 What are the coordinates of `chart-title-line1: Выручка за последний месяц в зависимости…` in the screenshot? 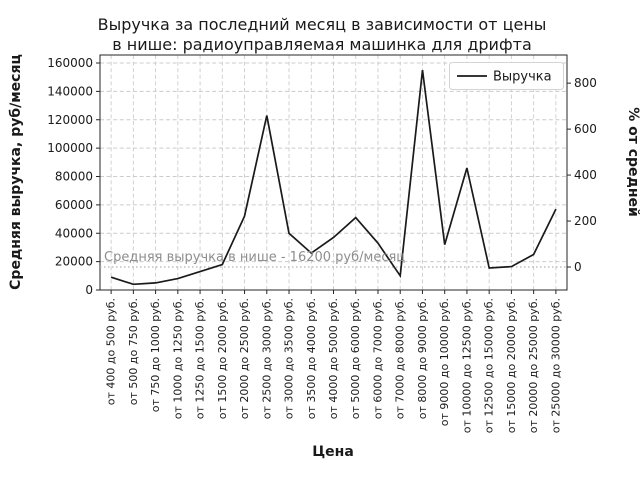 It's located at (322, 24).